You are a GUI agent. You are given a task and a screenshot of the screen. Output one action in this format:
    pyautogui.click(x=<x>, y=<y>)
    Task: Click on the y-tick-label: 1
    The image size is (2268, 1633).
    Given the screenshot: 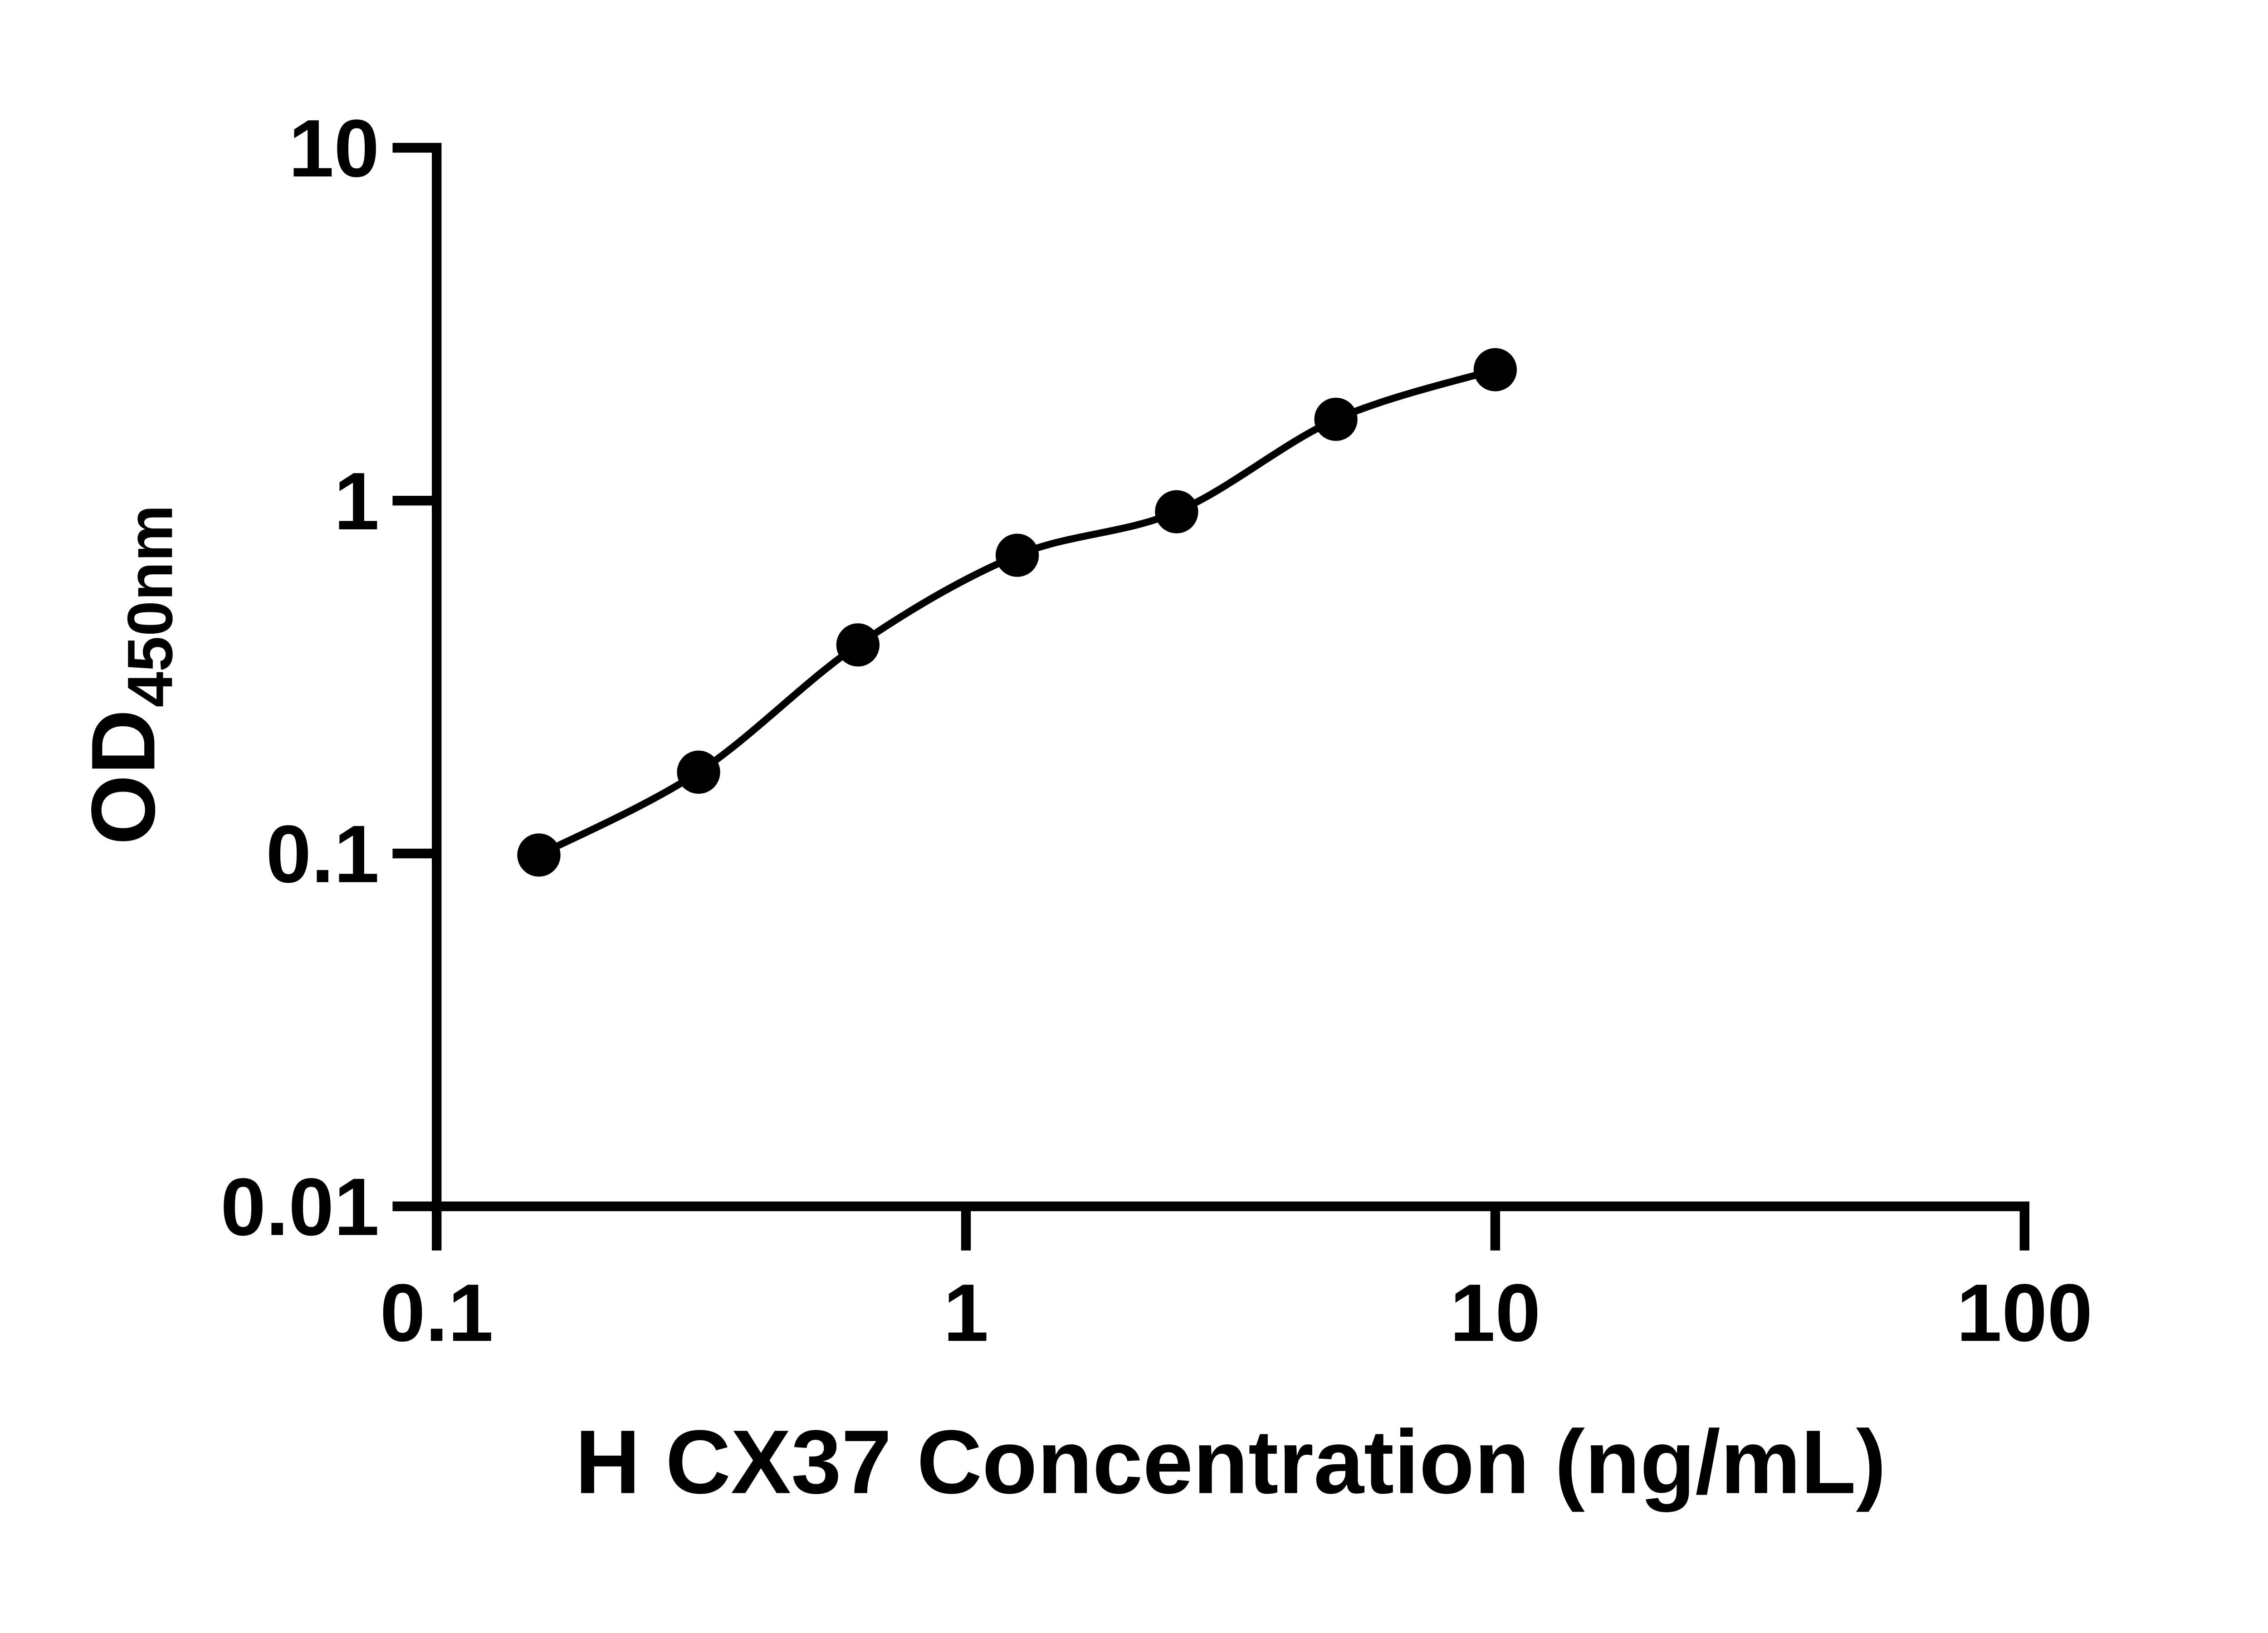 What is the action you would take?
    pyautogui.click(x=357, y=501)
    